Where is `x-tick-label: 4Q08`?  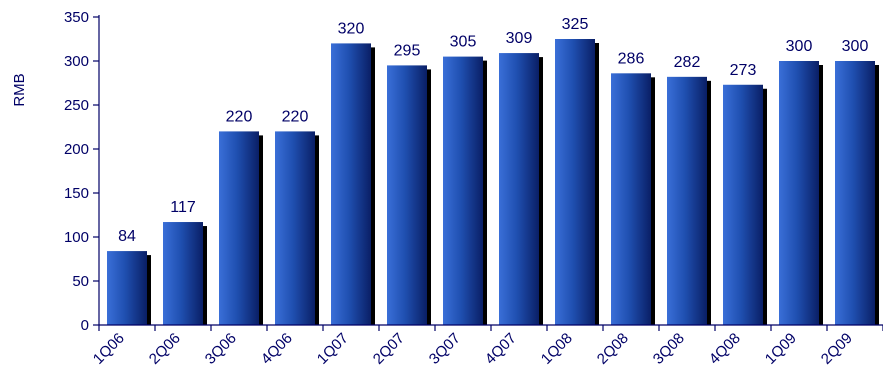 x-tick-label: 4Q08 is located at coordinates (725, 349).